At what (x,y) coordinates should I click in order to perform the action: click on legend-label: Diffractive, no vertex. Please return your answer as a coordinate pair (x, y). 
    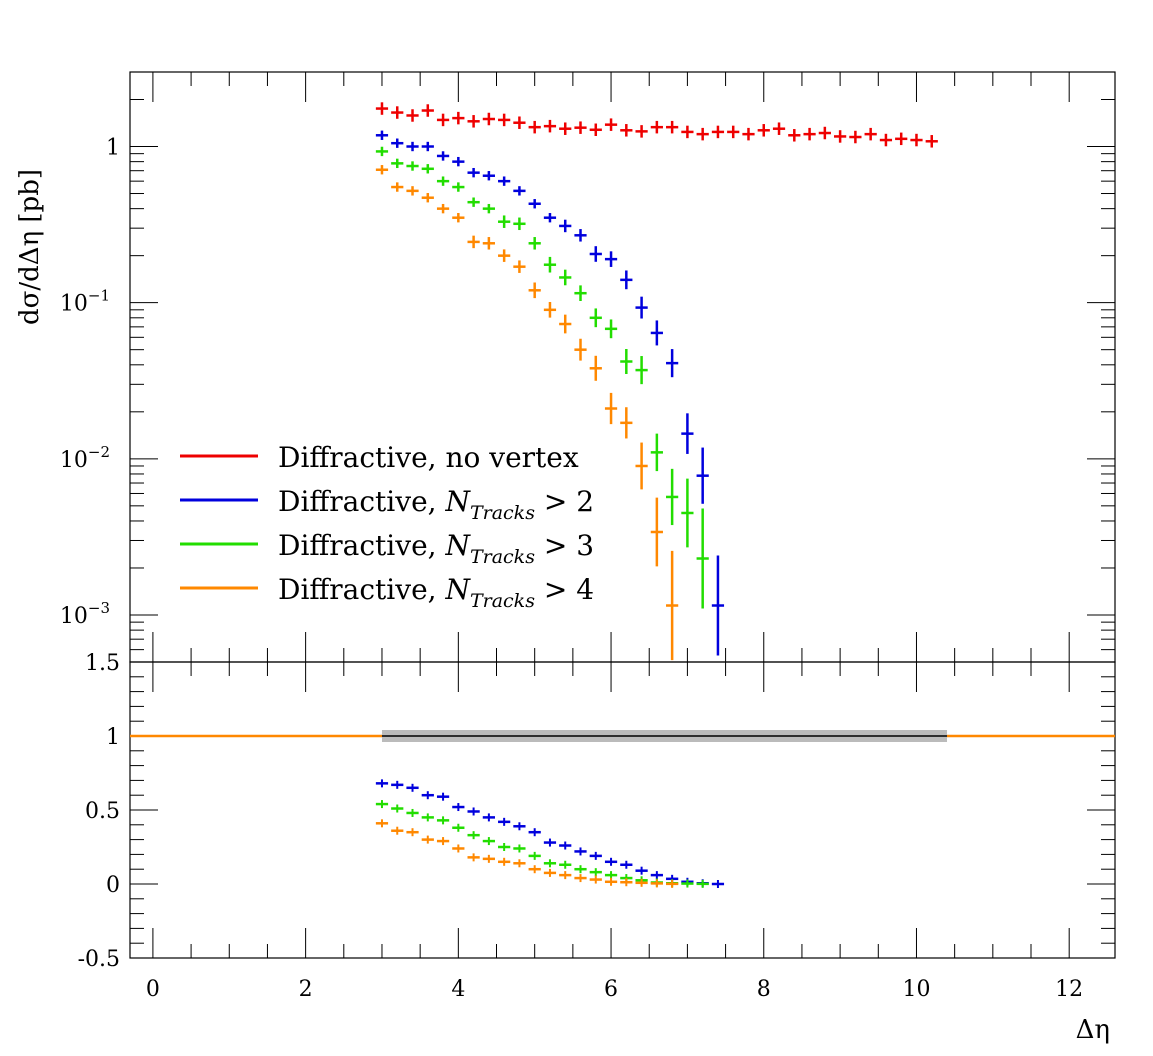
    Looking at the image, I should click on (428, 457).